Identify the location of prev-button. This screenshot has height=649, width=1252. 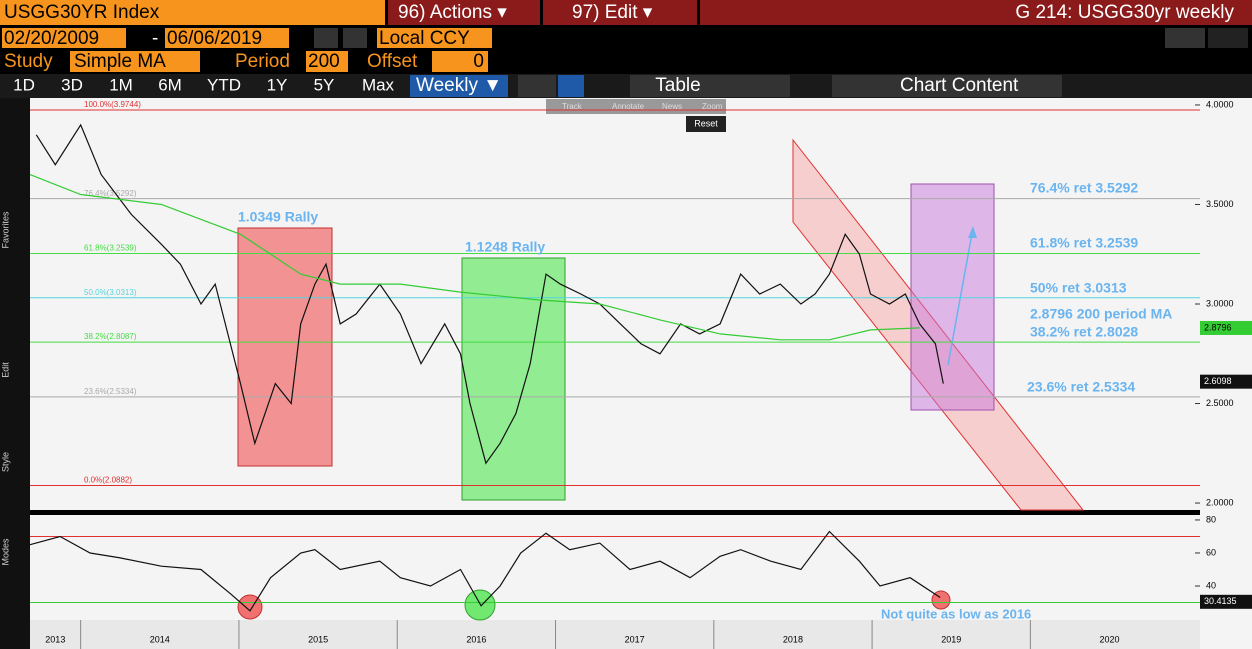
(326, 38).